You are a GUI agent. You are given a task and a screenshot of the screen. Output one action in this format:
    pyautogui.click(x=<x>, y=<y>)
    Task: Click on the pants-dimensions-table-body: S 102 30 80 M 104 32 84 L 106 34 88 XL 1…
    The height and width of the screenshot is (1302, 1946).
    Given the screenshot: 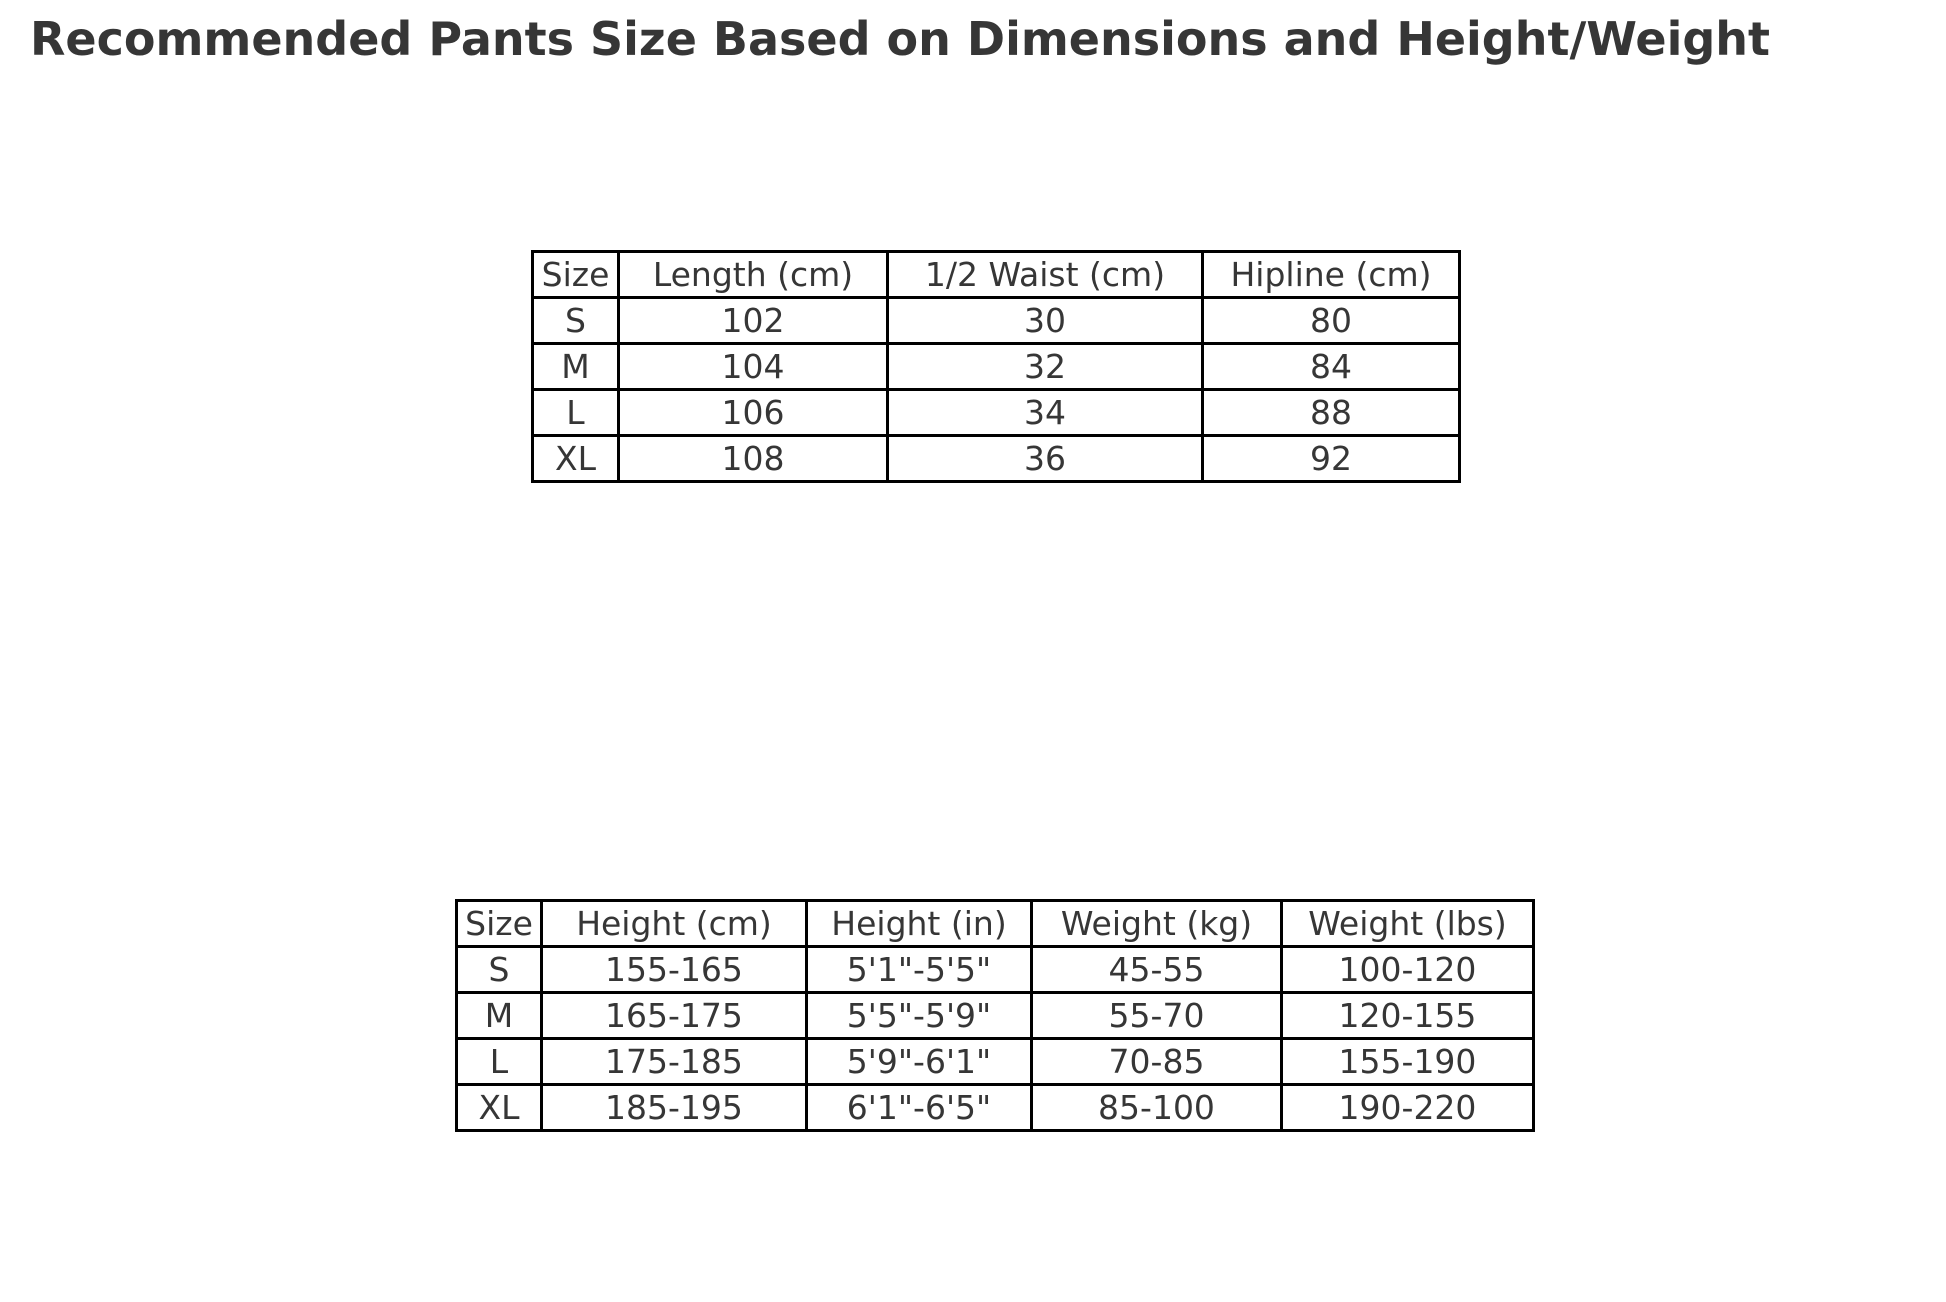 What is the action you would take?
    pyautogui.click(x=996, y=389)
    